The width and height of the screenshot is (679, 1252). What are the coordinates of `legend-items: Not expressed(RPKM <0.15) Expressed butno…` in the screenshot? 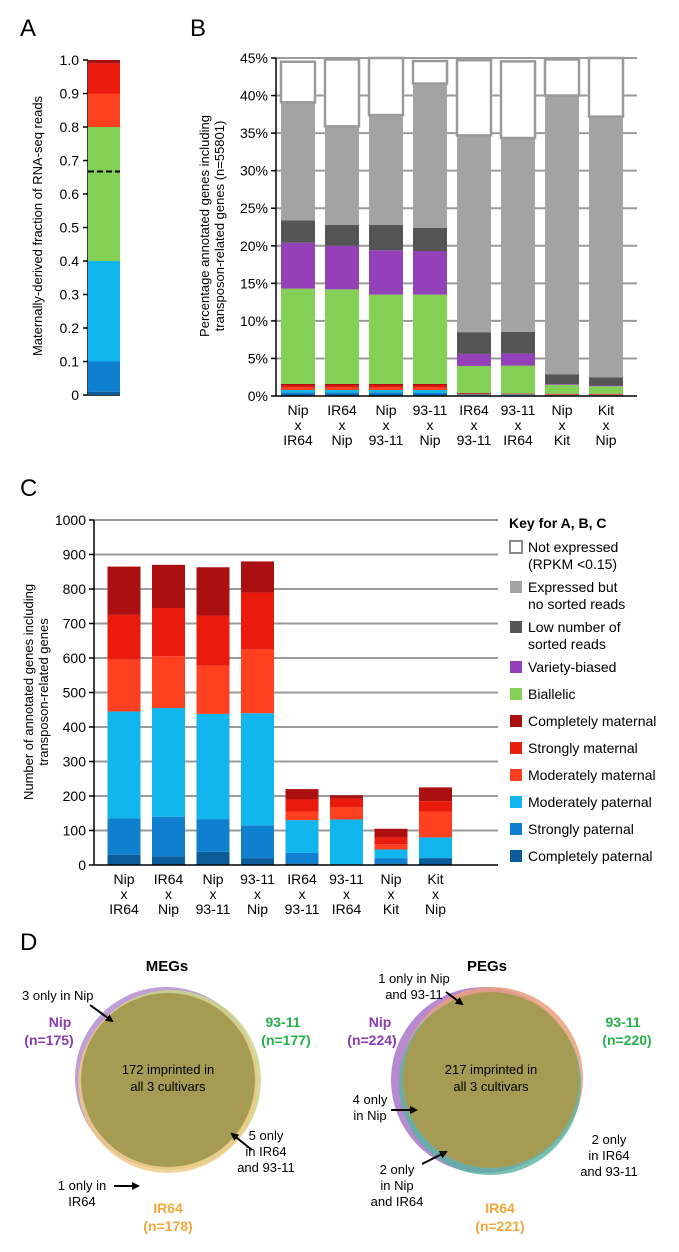 It's located at (582, 701).